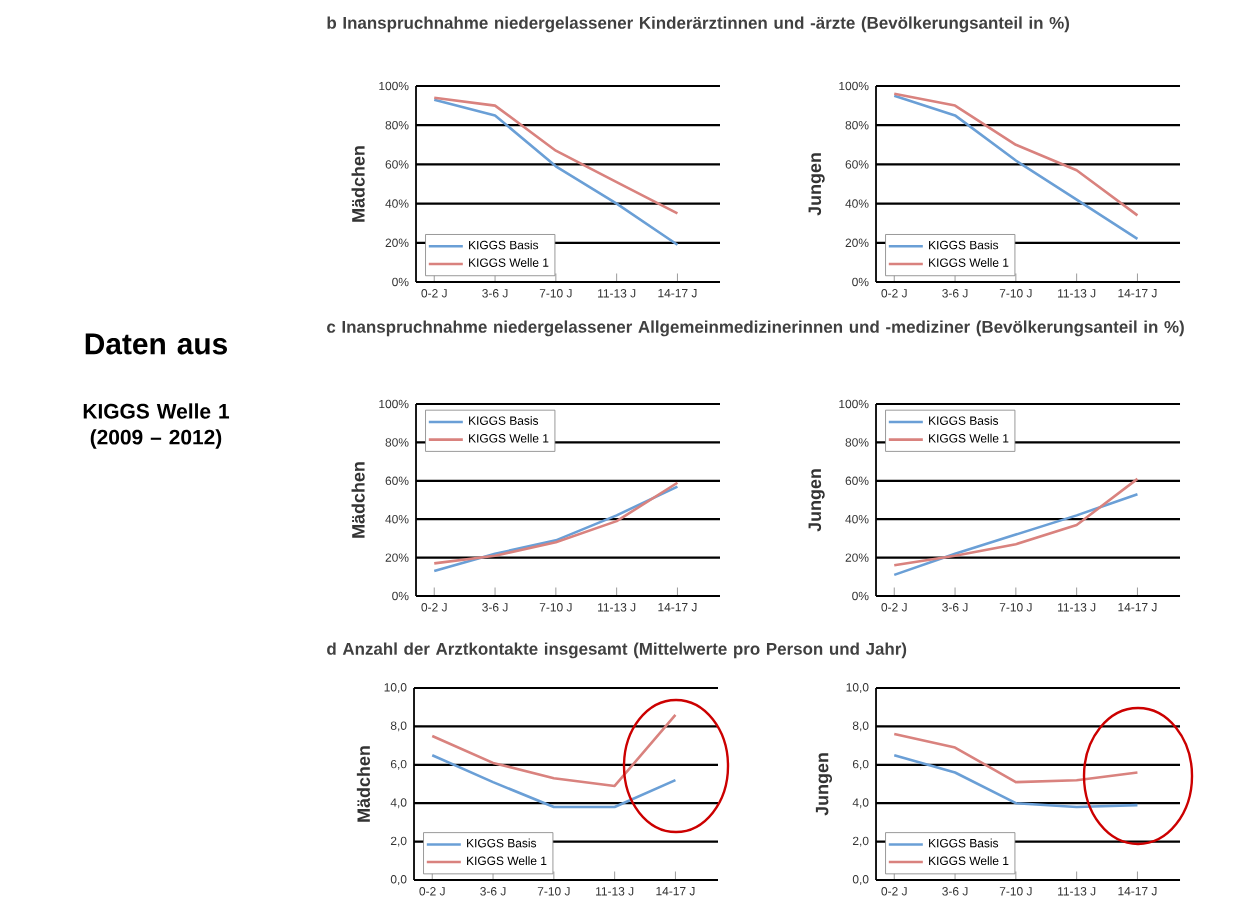 This screenshot has height=922, width=1240. Describe the element at coordinates (156, 344) in the screenshot. I see `text: Daten aus` at that location.